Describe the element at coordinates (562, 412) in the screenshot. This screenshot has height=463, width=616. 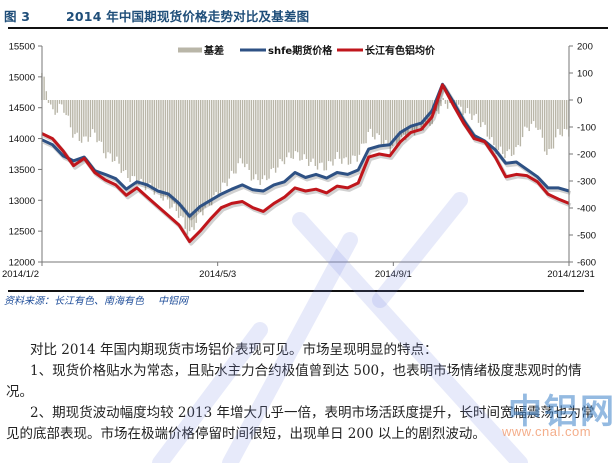
I see `watermark-logo: 中铝网` at that location.